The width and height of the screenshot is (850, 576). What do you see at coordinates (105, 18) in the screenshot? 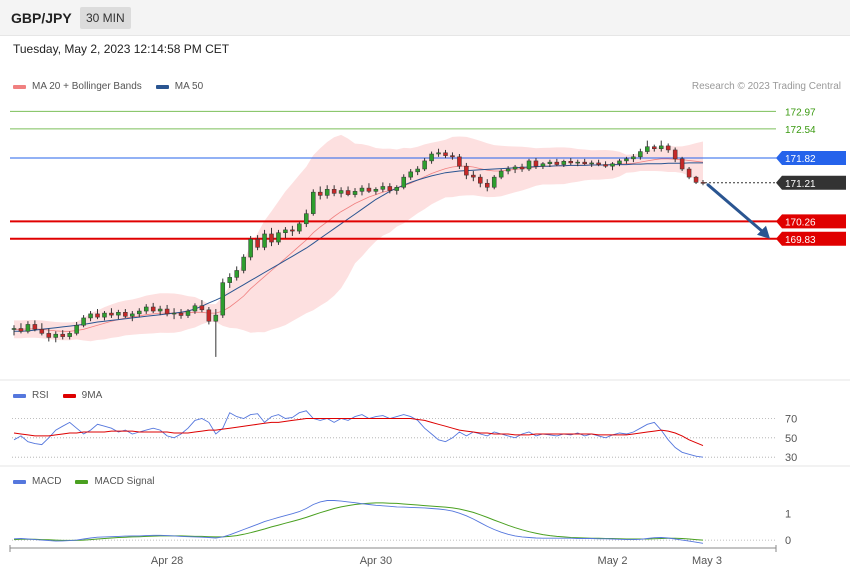
I see `timeframe-badge: 30 MIN` at bounding box center [105, 18].